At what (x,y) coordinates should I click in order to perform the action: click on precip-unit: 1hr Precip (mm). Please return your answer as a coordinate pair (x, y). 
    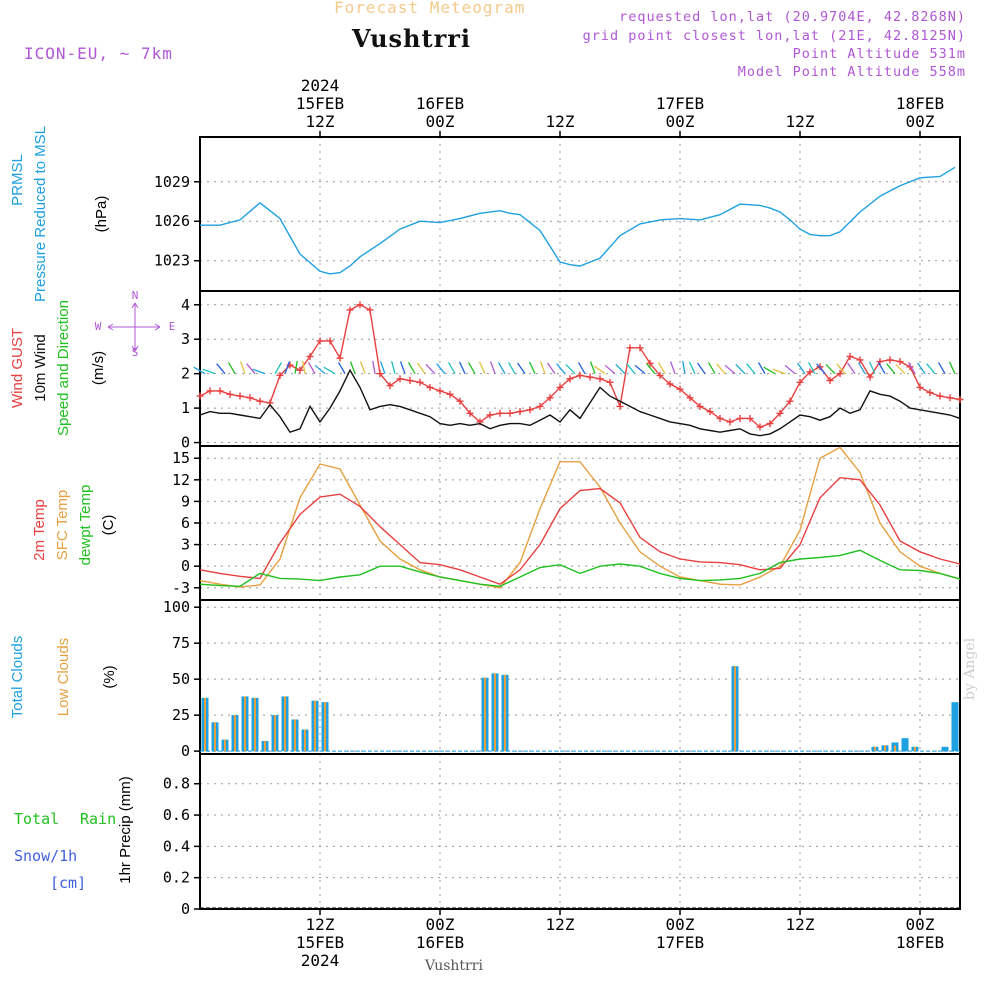
    Looking at the image, I should click on (125, 830).